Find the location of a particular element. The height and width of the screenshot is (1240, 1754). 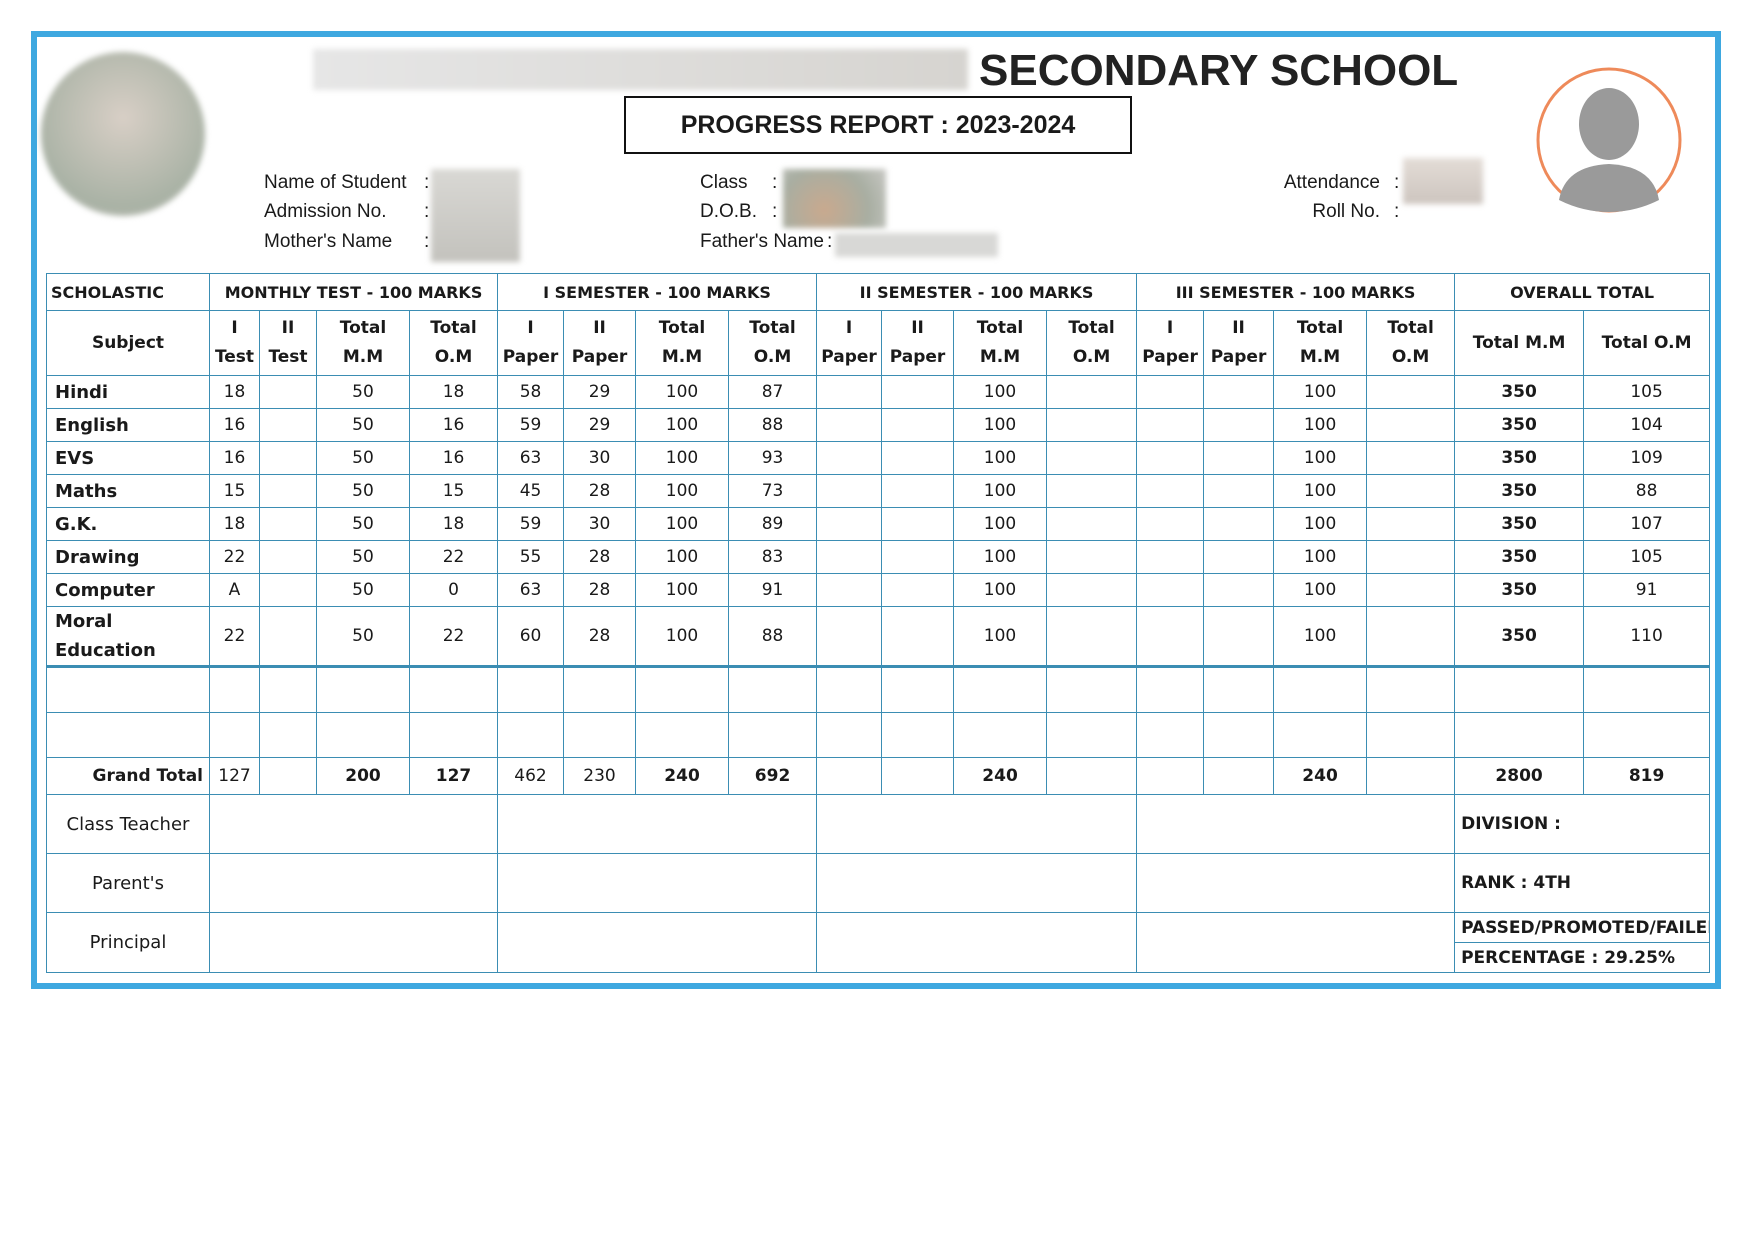

signature-row: Class Teacher DIVISION : is located at coordinates (878, 824).